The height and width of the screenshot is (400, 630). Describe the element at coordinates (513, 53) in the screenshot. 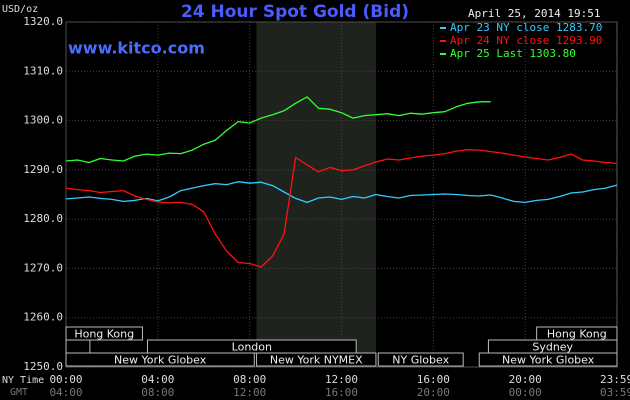

I see `legend-entry: Apr 25 Last 1303.80` at that location.